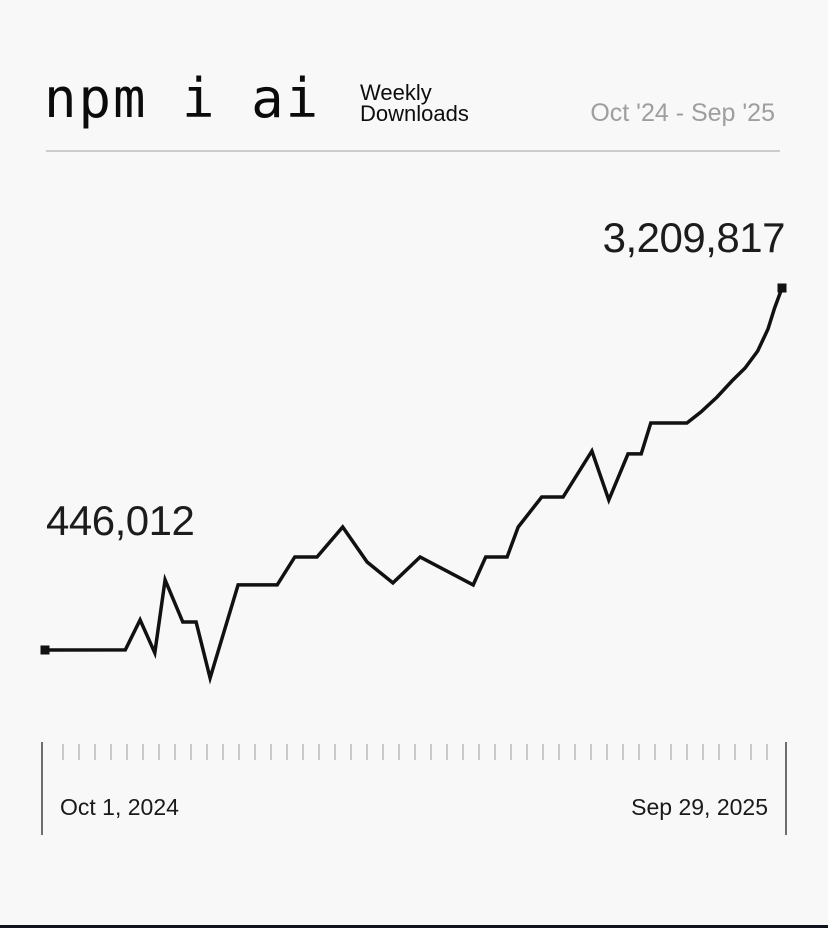 Image resolution: width=828 pixels, height=928 pixels. Describe the element at coordinates (786, 788) in the screenshot. I see `axis-right-cap` at that location.